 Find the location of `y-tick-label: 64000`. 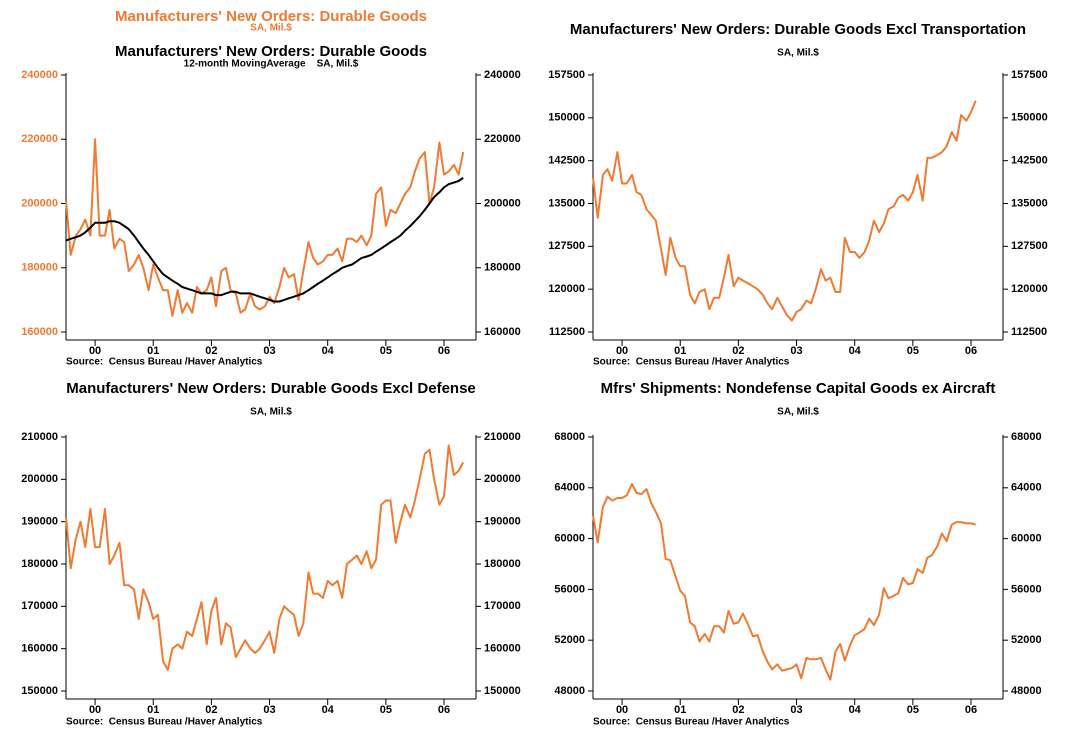

y-tick-label: 64000 is located at coordinates (569, 488).